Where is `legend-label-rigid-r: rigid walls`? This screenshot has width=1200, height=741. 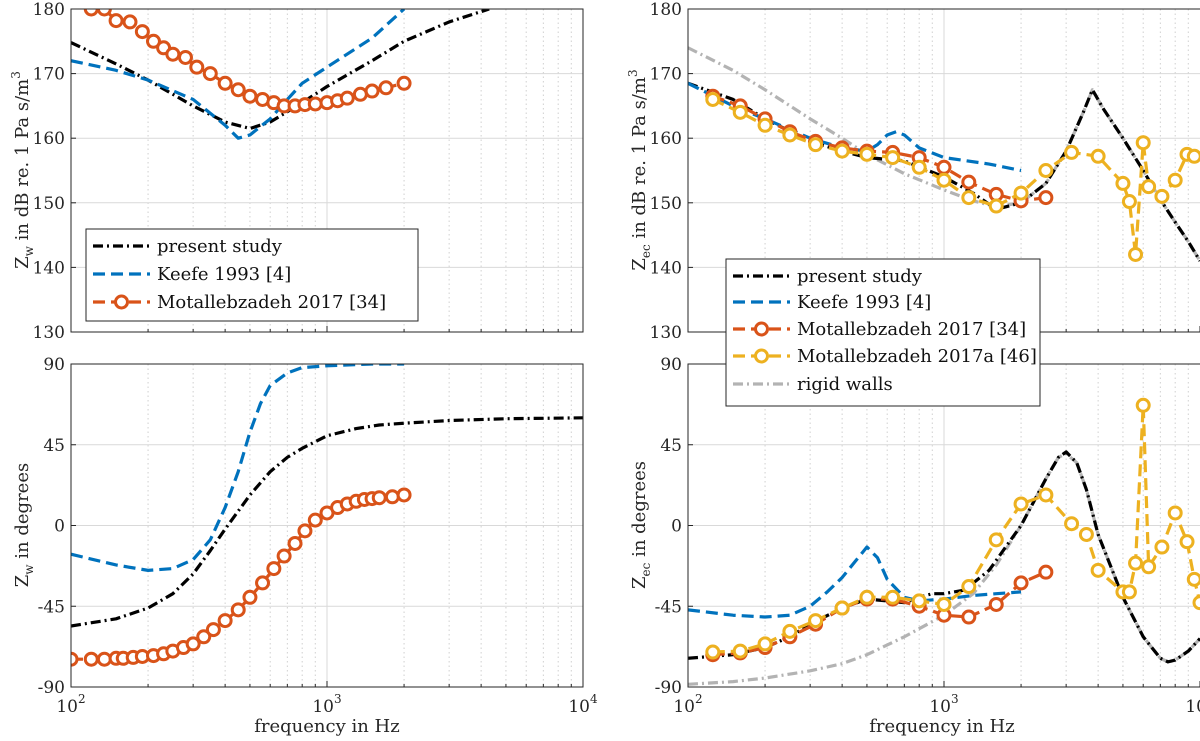 legend-label-rigid-r: rigid walls is located at coordinates (845, 384).